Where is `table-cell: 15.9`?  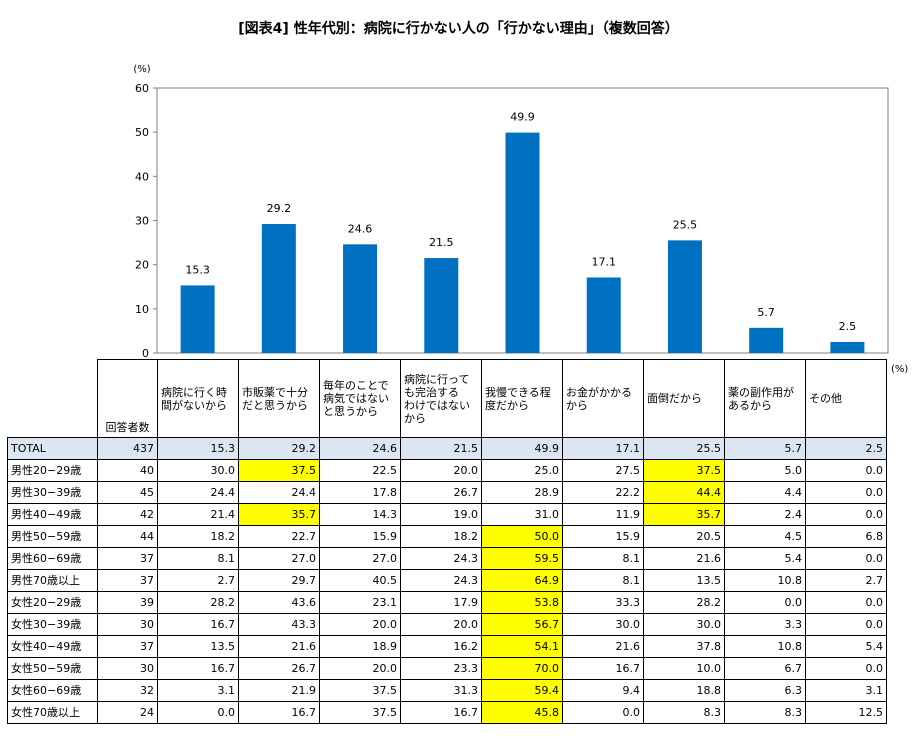 table-cell: 15.9 is located at coordinates (360, 536).